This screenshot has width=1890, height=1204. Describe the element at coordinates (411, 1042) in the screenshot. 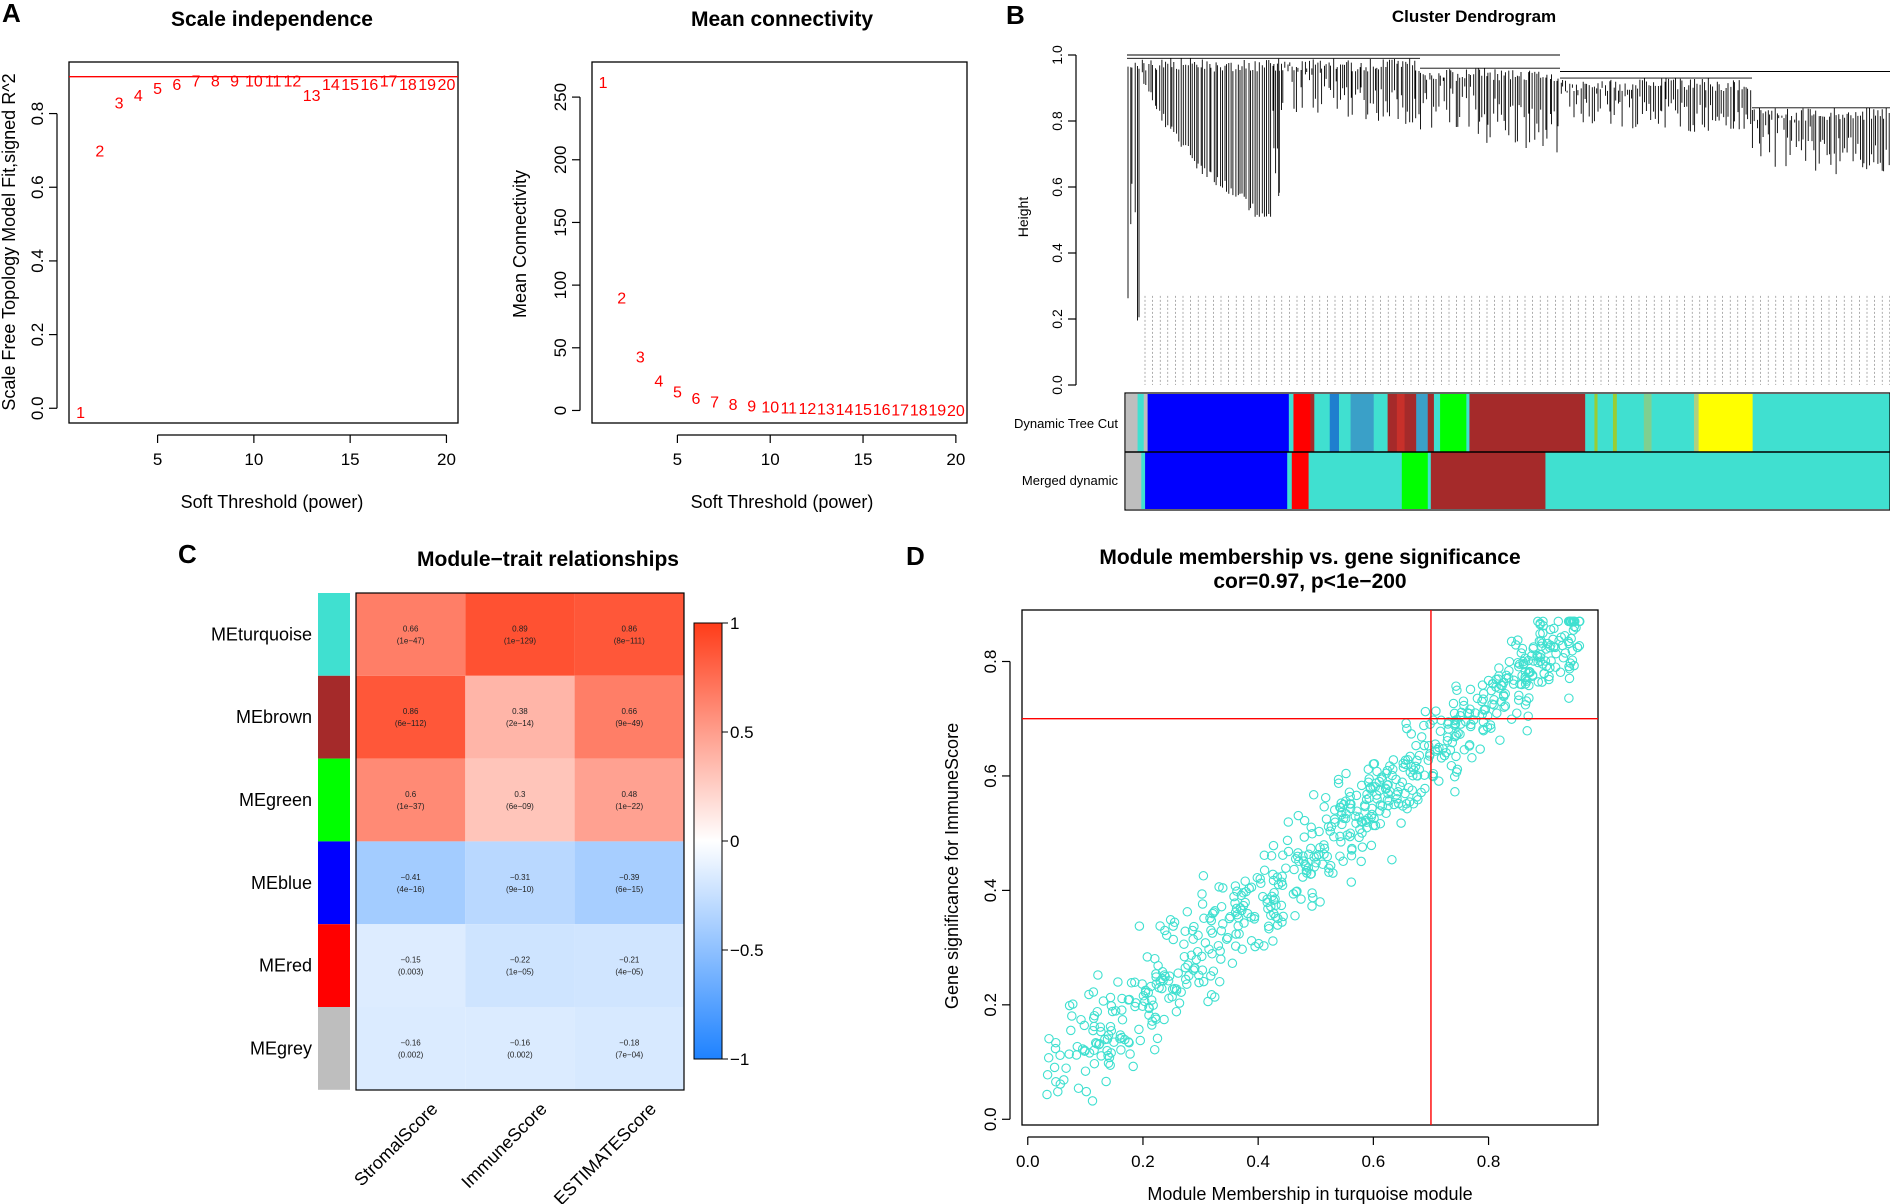

I see `cell-correlation: −0.16` at that location.